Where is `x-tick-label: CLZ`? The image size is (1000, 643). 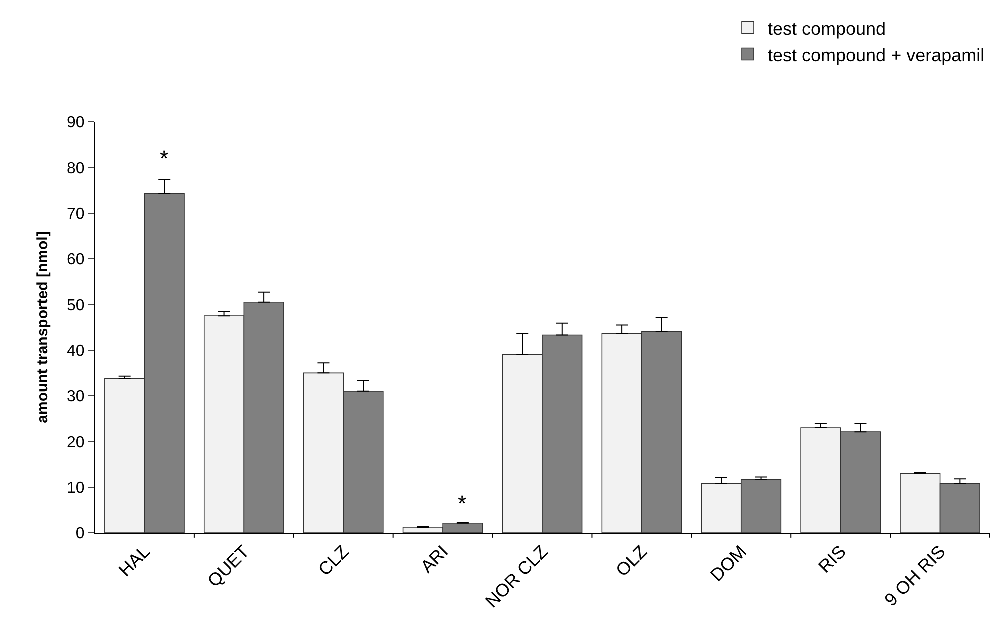
x-tick-label: CLZ is located at coordinates (333, 561).